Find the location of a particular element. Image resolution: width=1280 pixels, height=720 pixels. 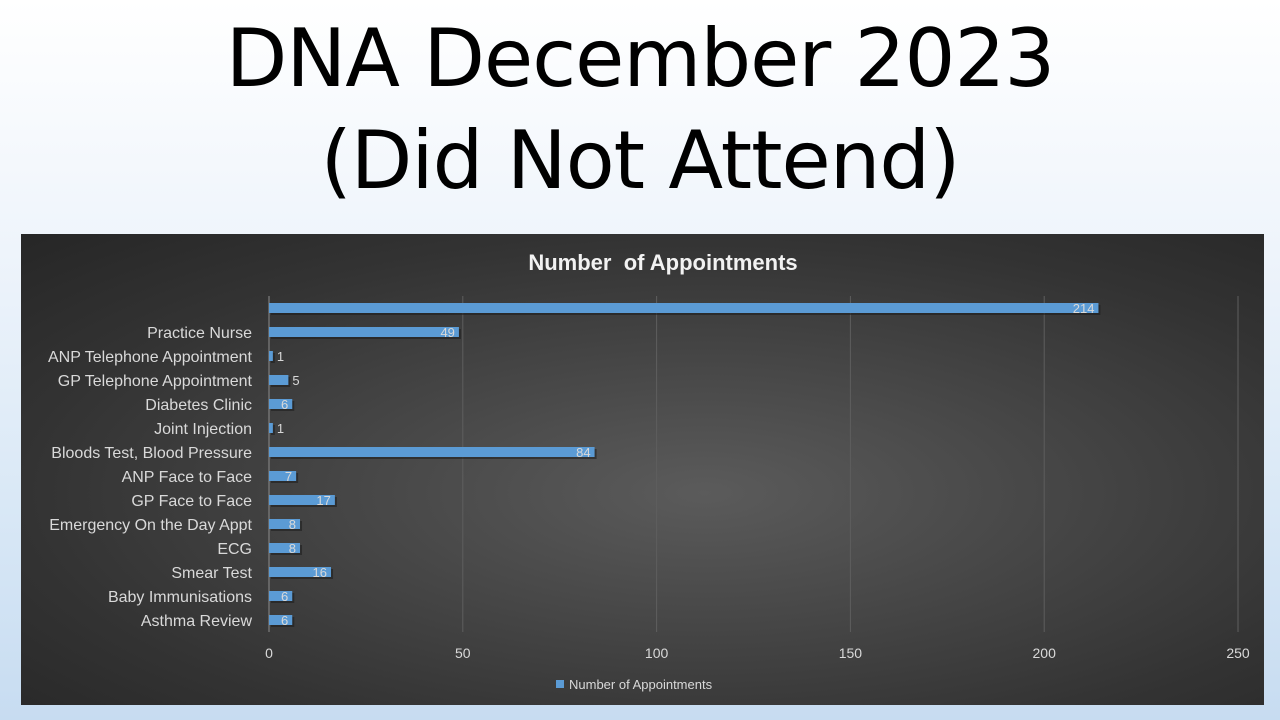

category-label: Smear Test is located at coordinates (211, 573).